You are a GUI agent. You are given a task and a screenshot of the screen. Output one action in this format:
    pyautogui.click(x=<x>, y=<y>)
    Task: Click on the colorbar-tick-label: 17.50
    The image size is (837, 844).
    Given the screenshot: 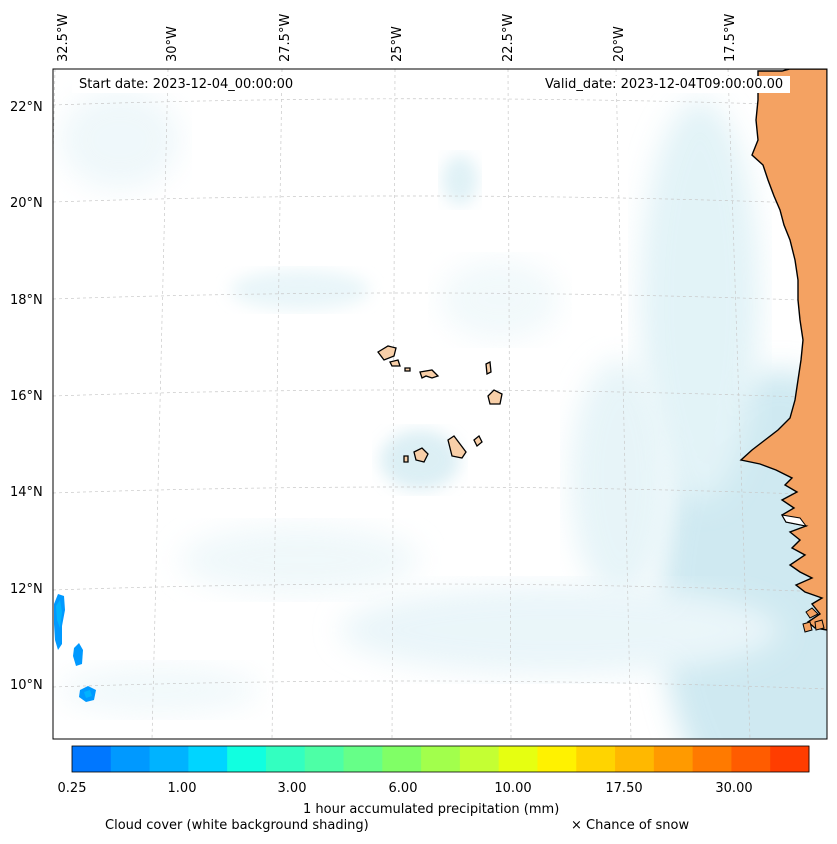 What is the action you would take?
    pyautogui.click(x=623, y=788)
    